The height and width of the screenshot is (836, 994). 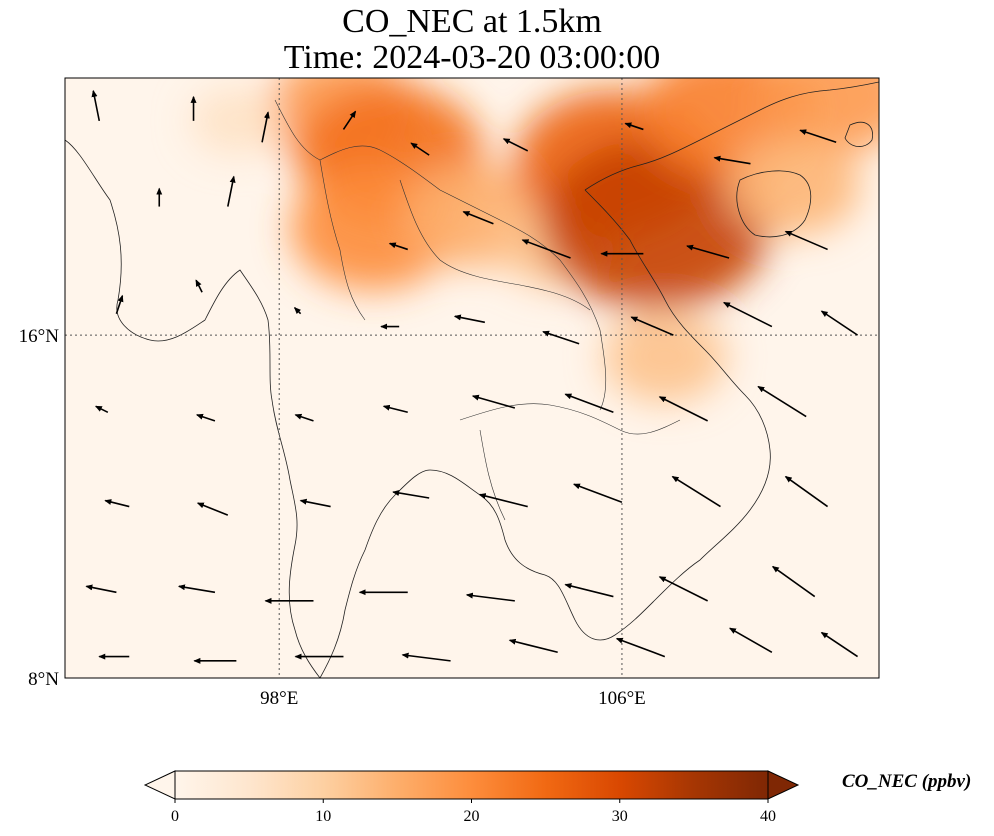 What do you see at coordinates (472, 816) in the screenshot?
I see `colorbar-tick-label: 20` at bounding box center [472, 816].